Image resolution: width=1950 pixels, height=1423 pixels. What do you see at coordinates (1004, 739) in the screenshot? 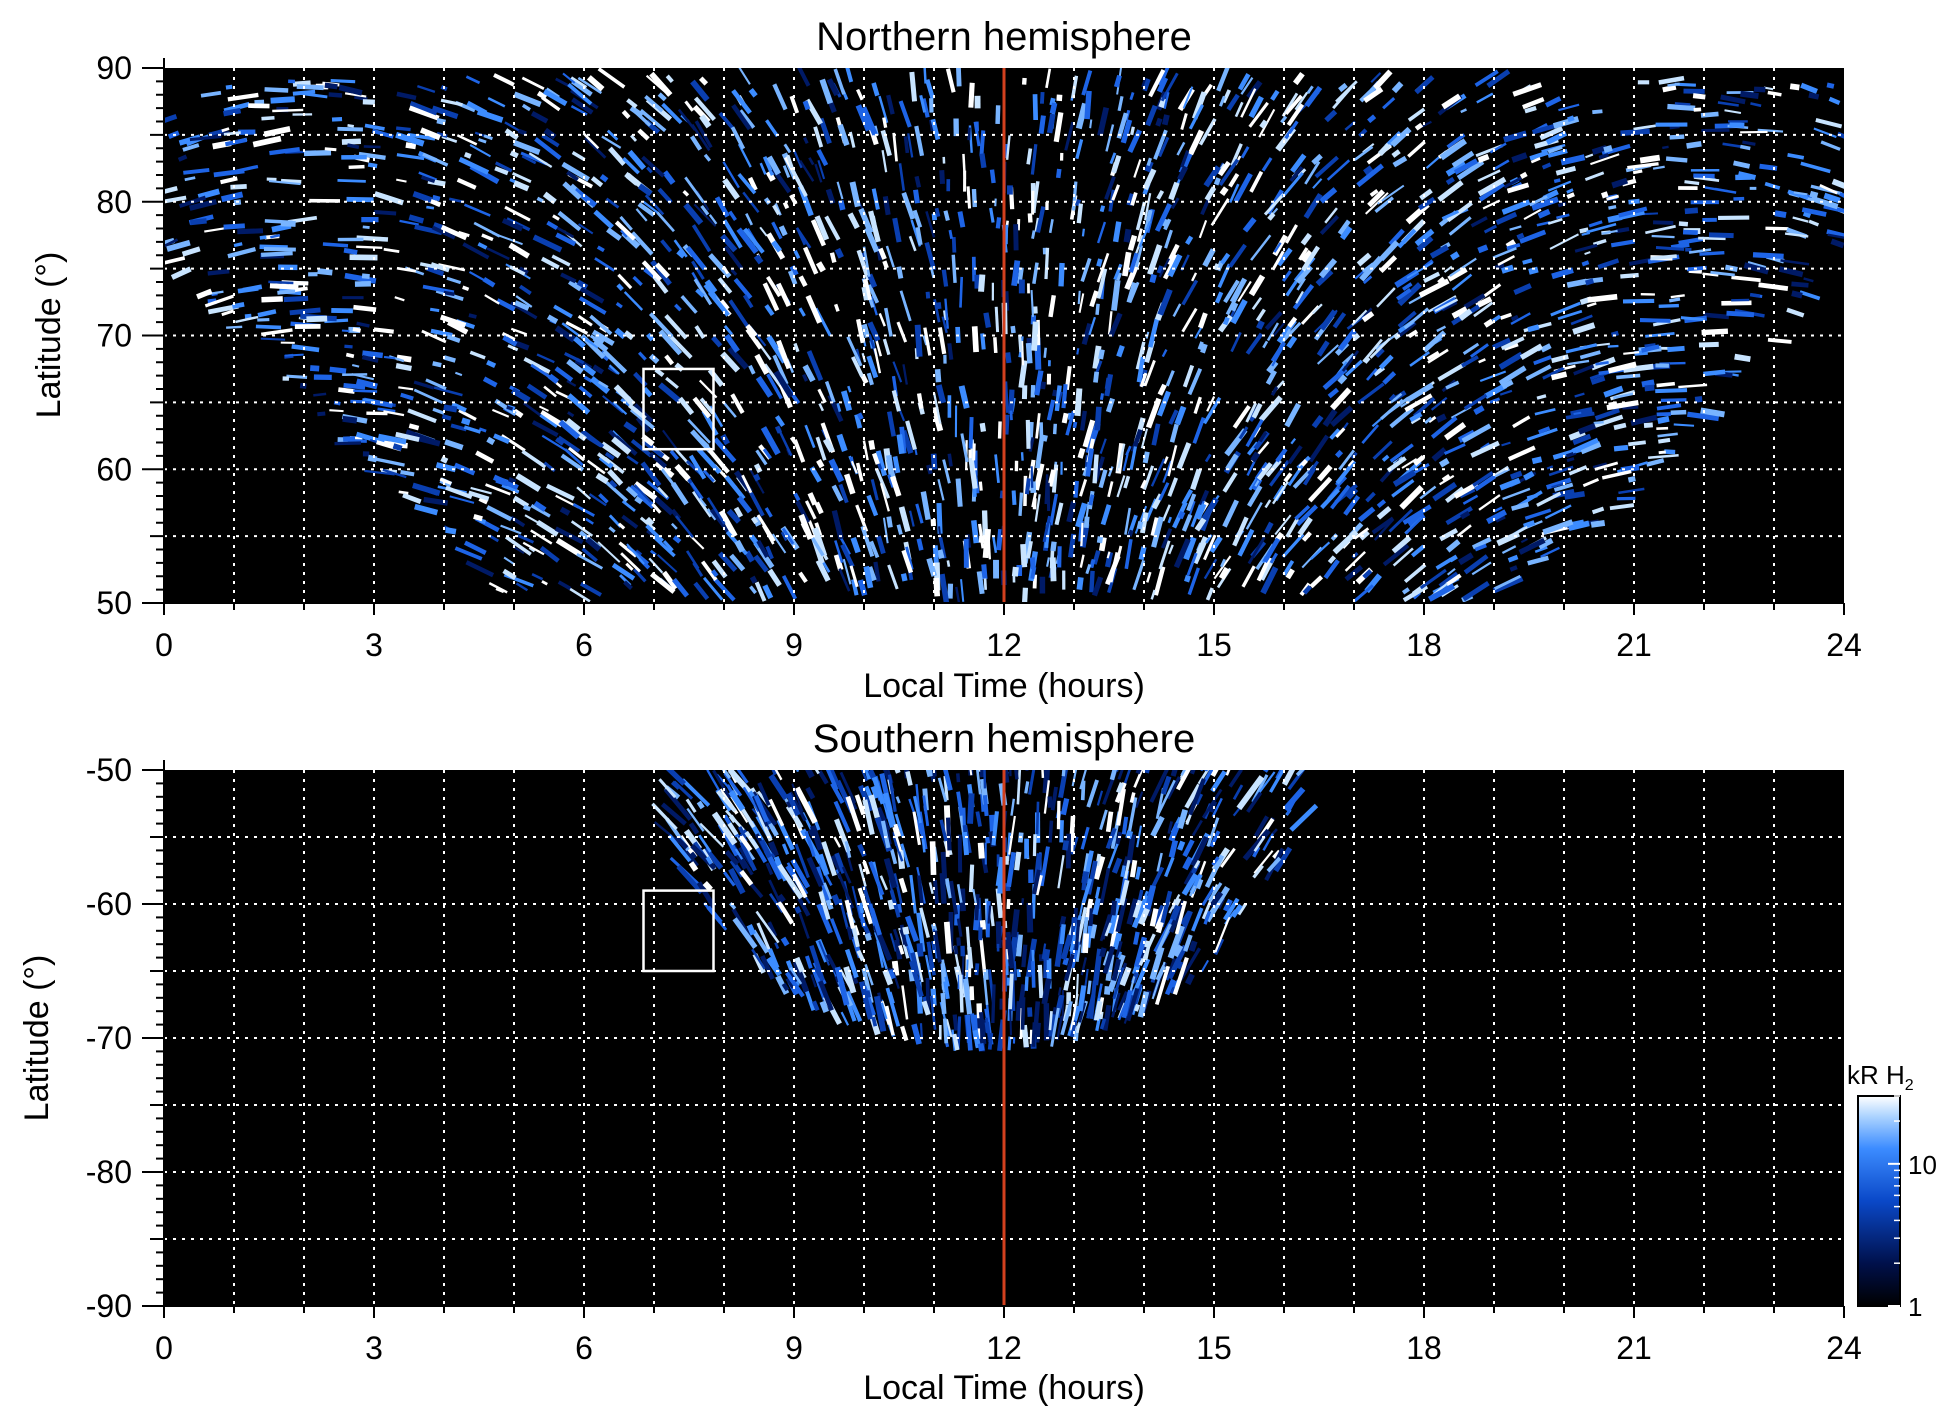
I see `south-title: Southern hemisphere` at bounding box center [1004, 739].